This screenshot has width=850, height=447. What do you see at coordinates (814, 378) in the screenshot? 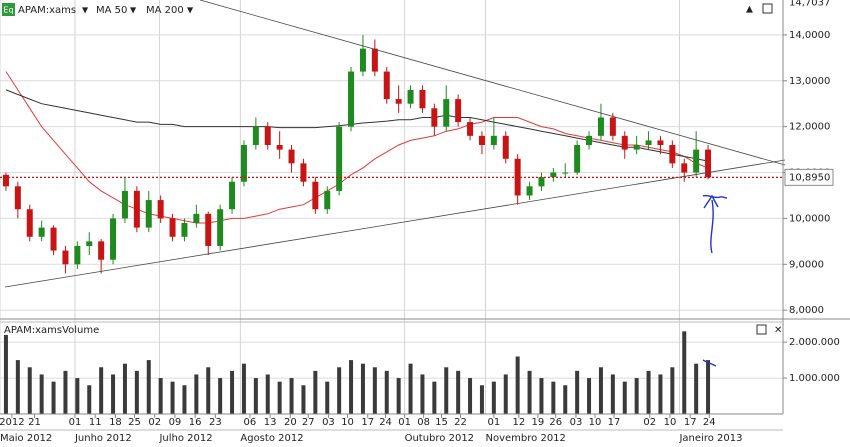
I see `y-tick-label: 1.000.000` at bounding box center [814, 378].